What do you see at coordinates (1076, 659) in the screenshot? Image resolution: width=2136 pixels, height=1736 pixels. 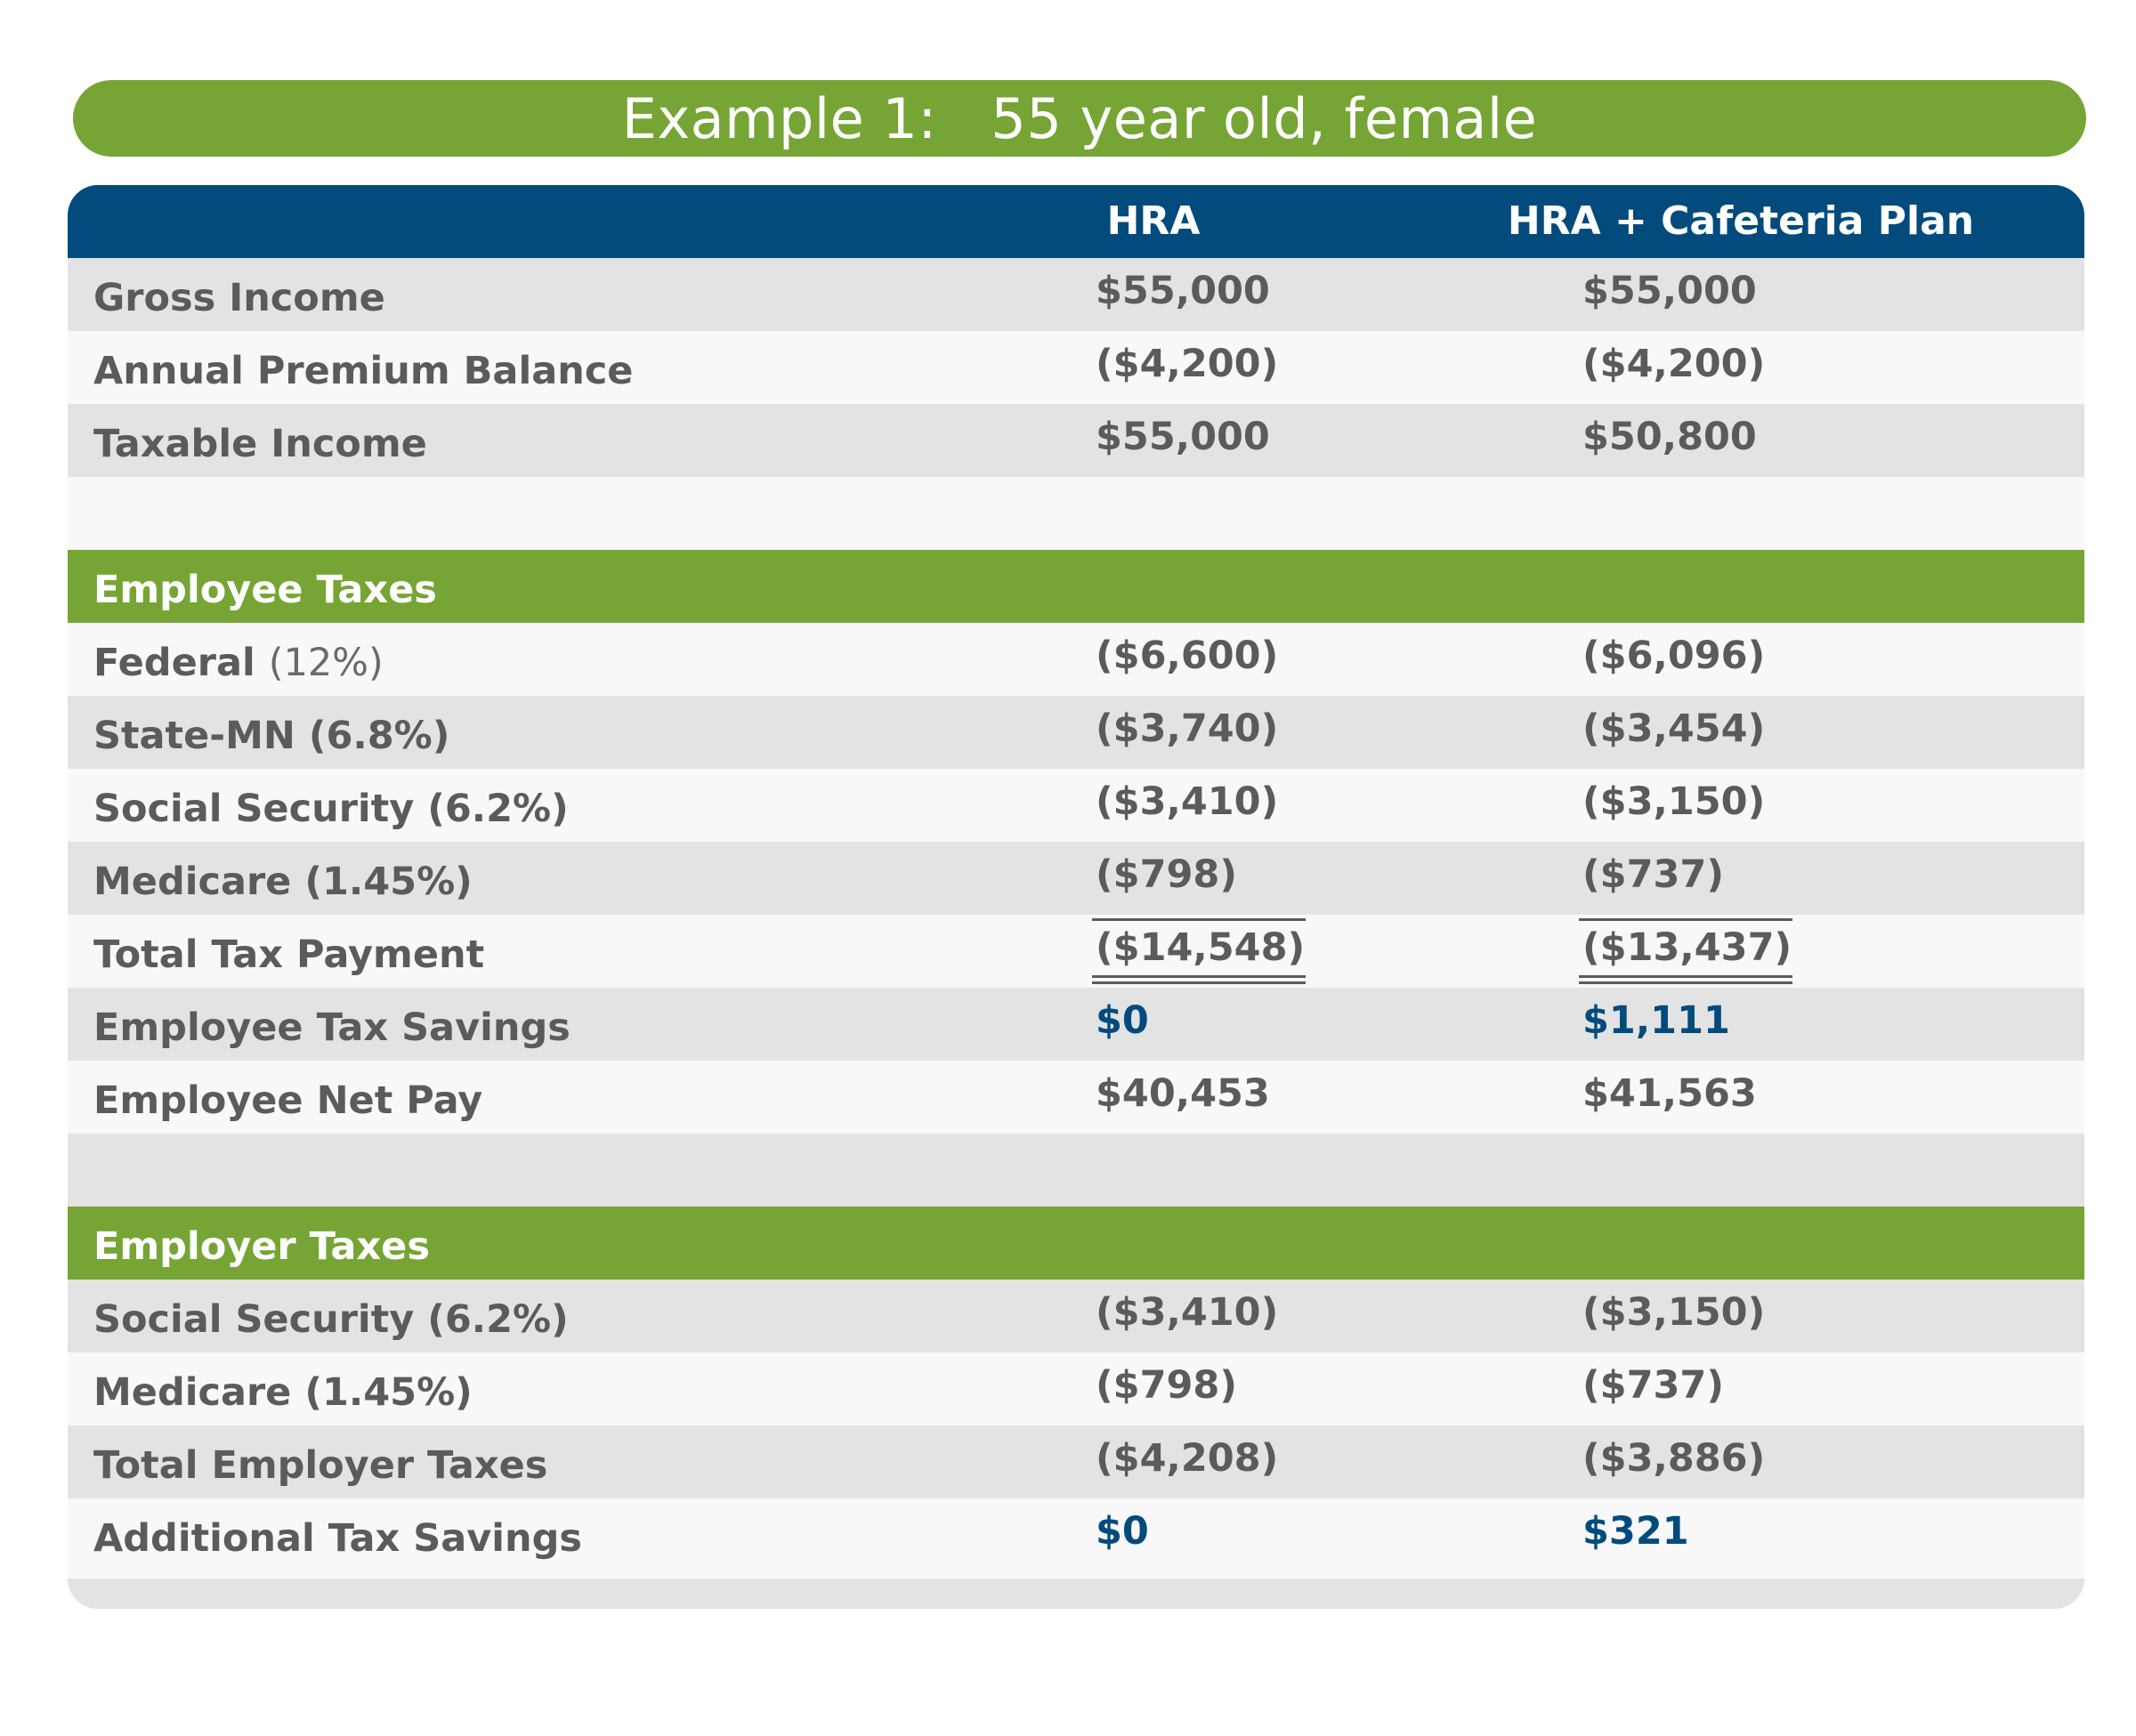 I see `table-row-federal: Federal (12%) ($6,600) ($6,096)` at bounding box center [1076, 659].